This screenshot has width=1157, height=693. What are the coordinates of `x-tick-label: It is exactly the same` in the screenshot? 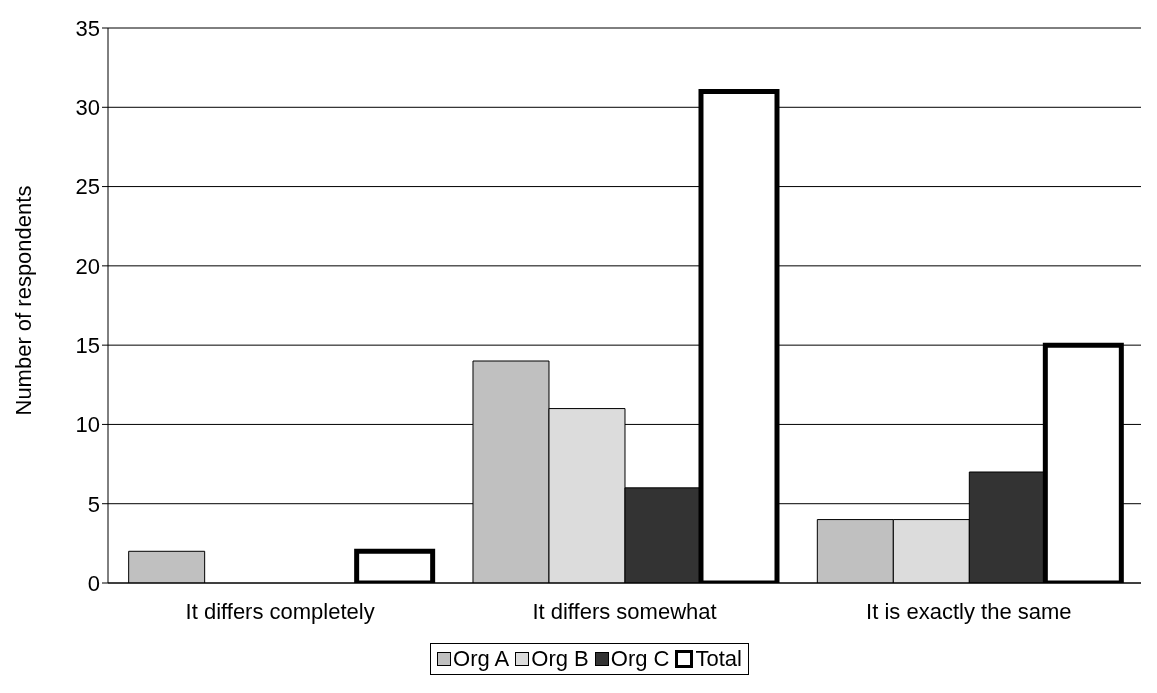 It's located at (969, 611).